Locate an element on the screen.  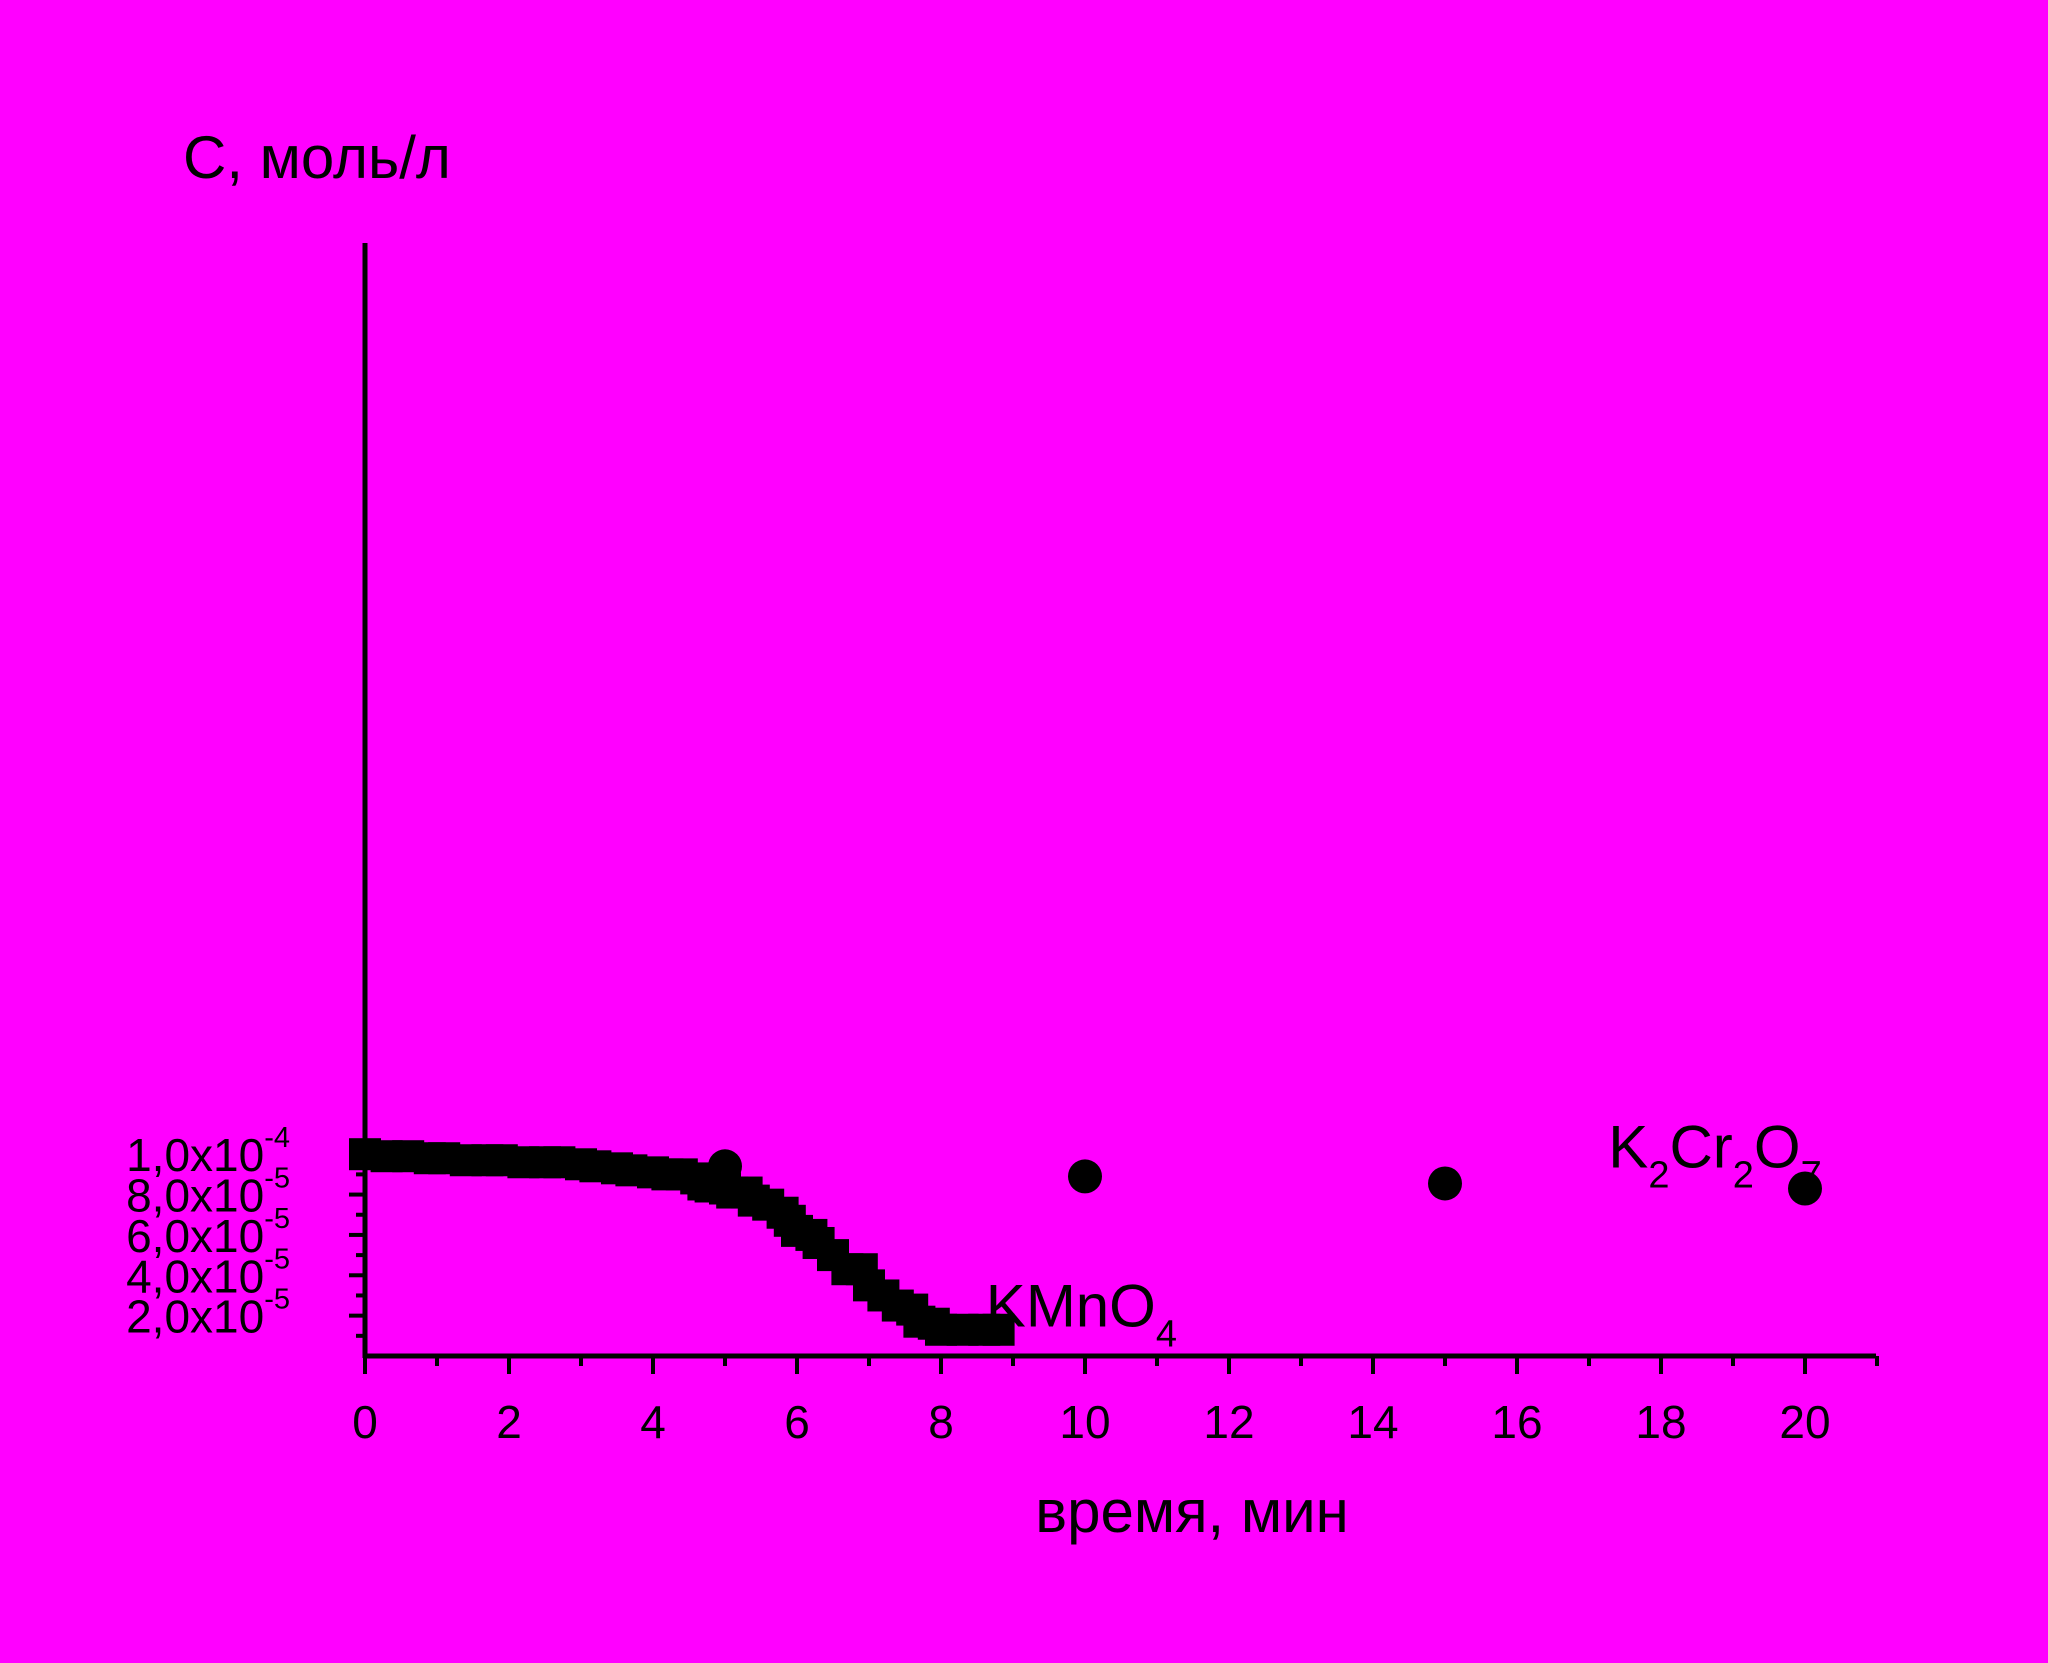
x-axis-title: время, мин is located at coordinates (1192, 1511).